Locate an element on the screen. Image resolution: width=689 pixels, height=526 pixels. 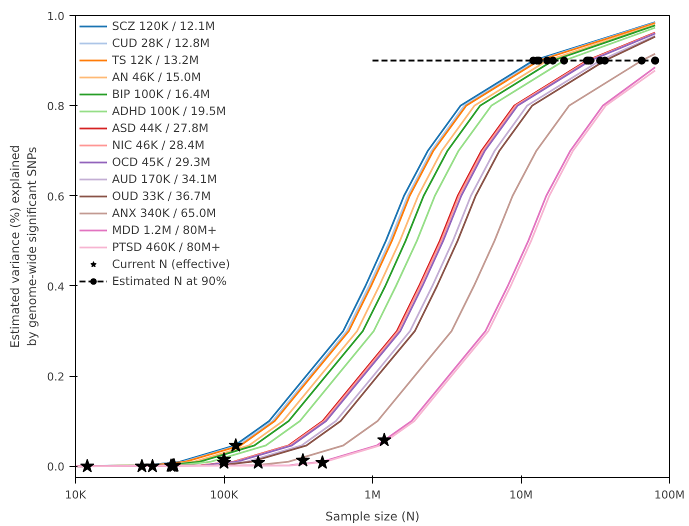
legend-label: TS 12K / 13.2M is located at coordinates (155, 60).